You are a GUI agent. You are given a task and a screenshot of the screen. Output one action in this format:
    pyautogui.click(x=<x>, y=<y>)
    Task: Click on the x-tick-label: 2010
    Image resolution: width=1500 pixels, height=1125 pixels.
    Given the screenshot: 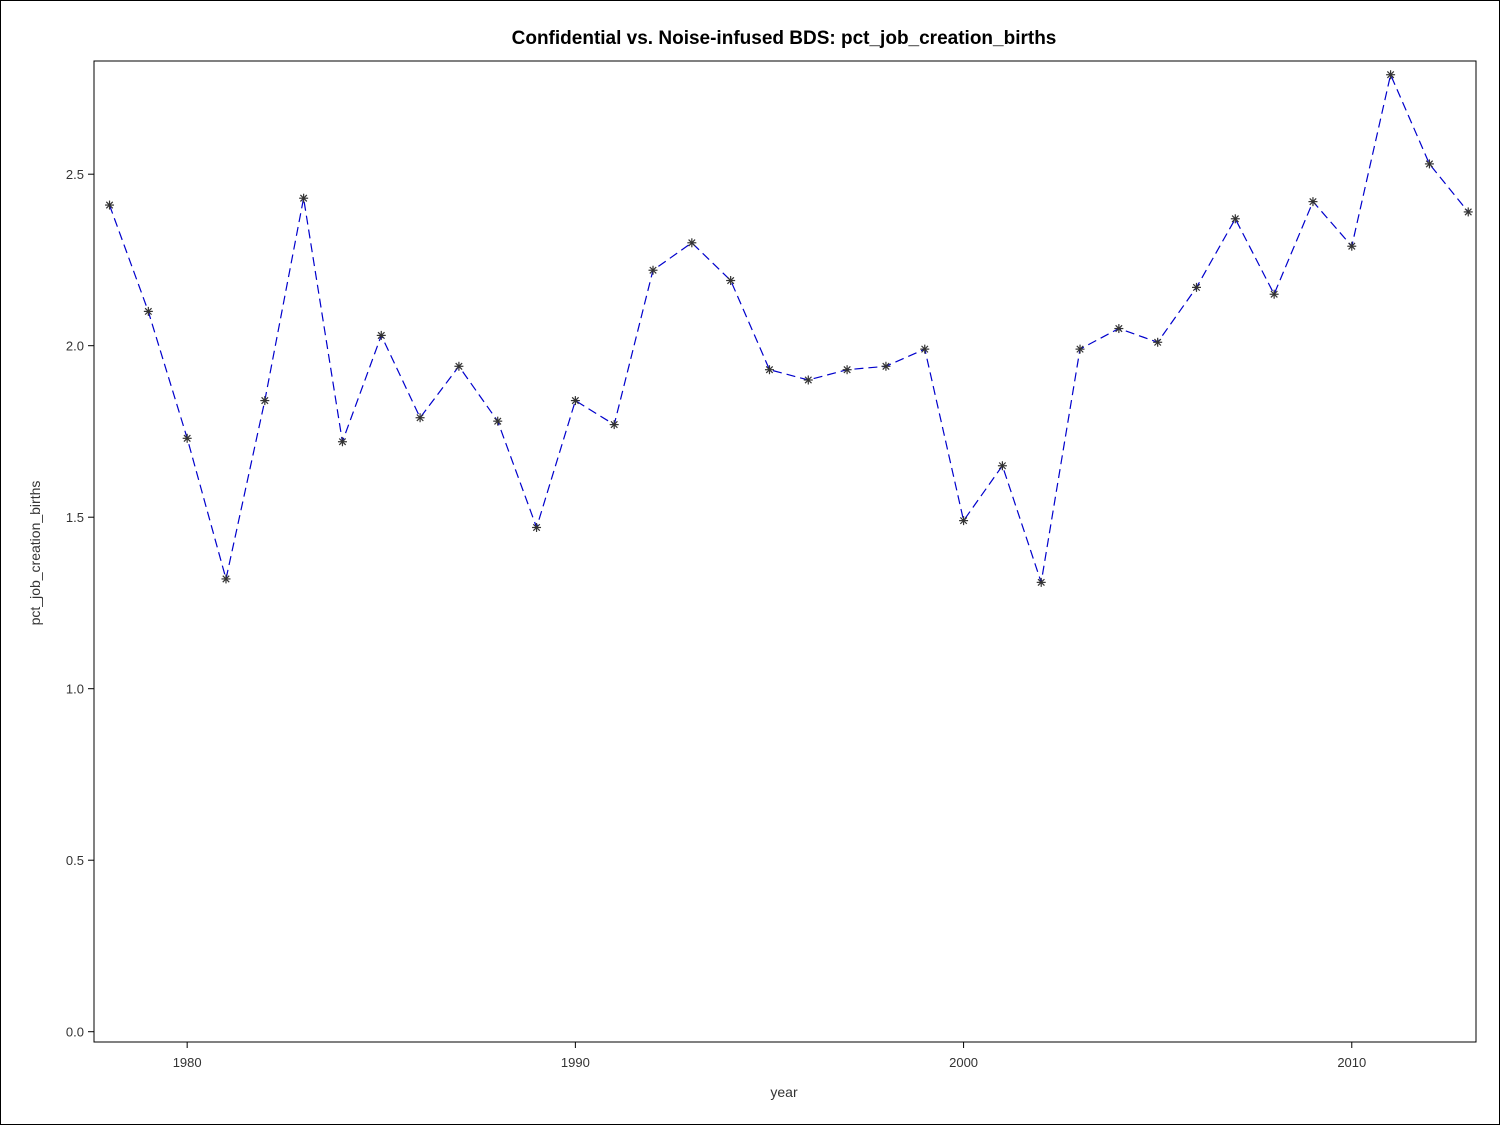 What is the action you would take?
    pyautogui.click(x=1351, y=1062)
    